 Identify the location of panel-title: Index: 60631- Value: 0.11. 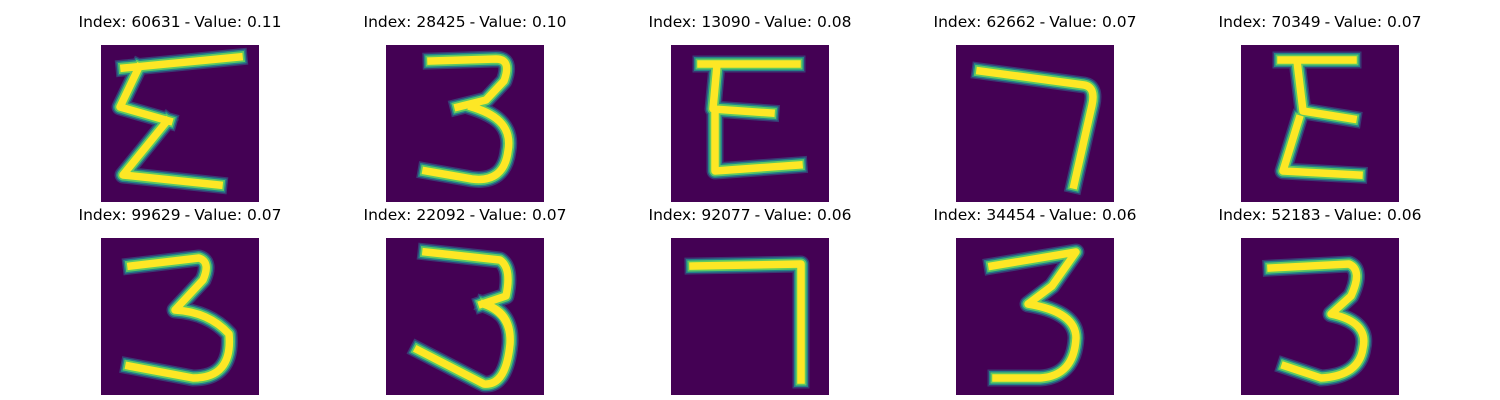
(180, 22).